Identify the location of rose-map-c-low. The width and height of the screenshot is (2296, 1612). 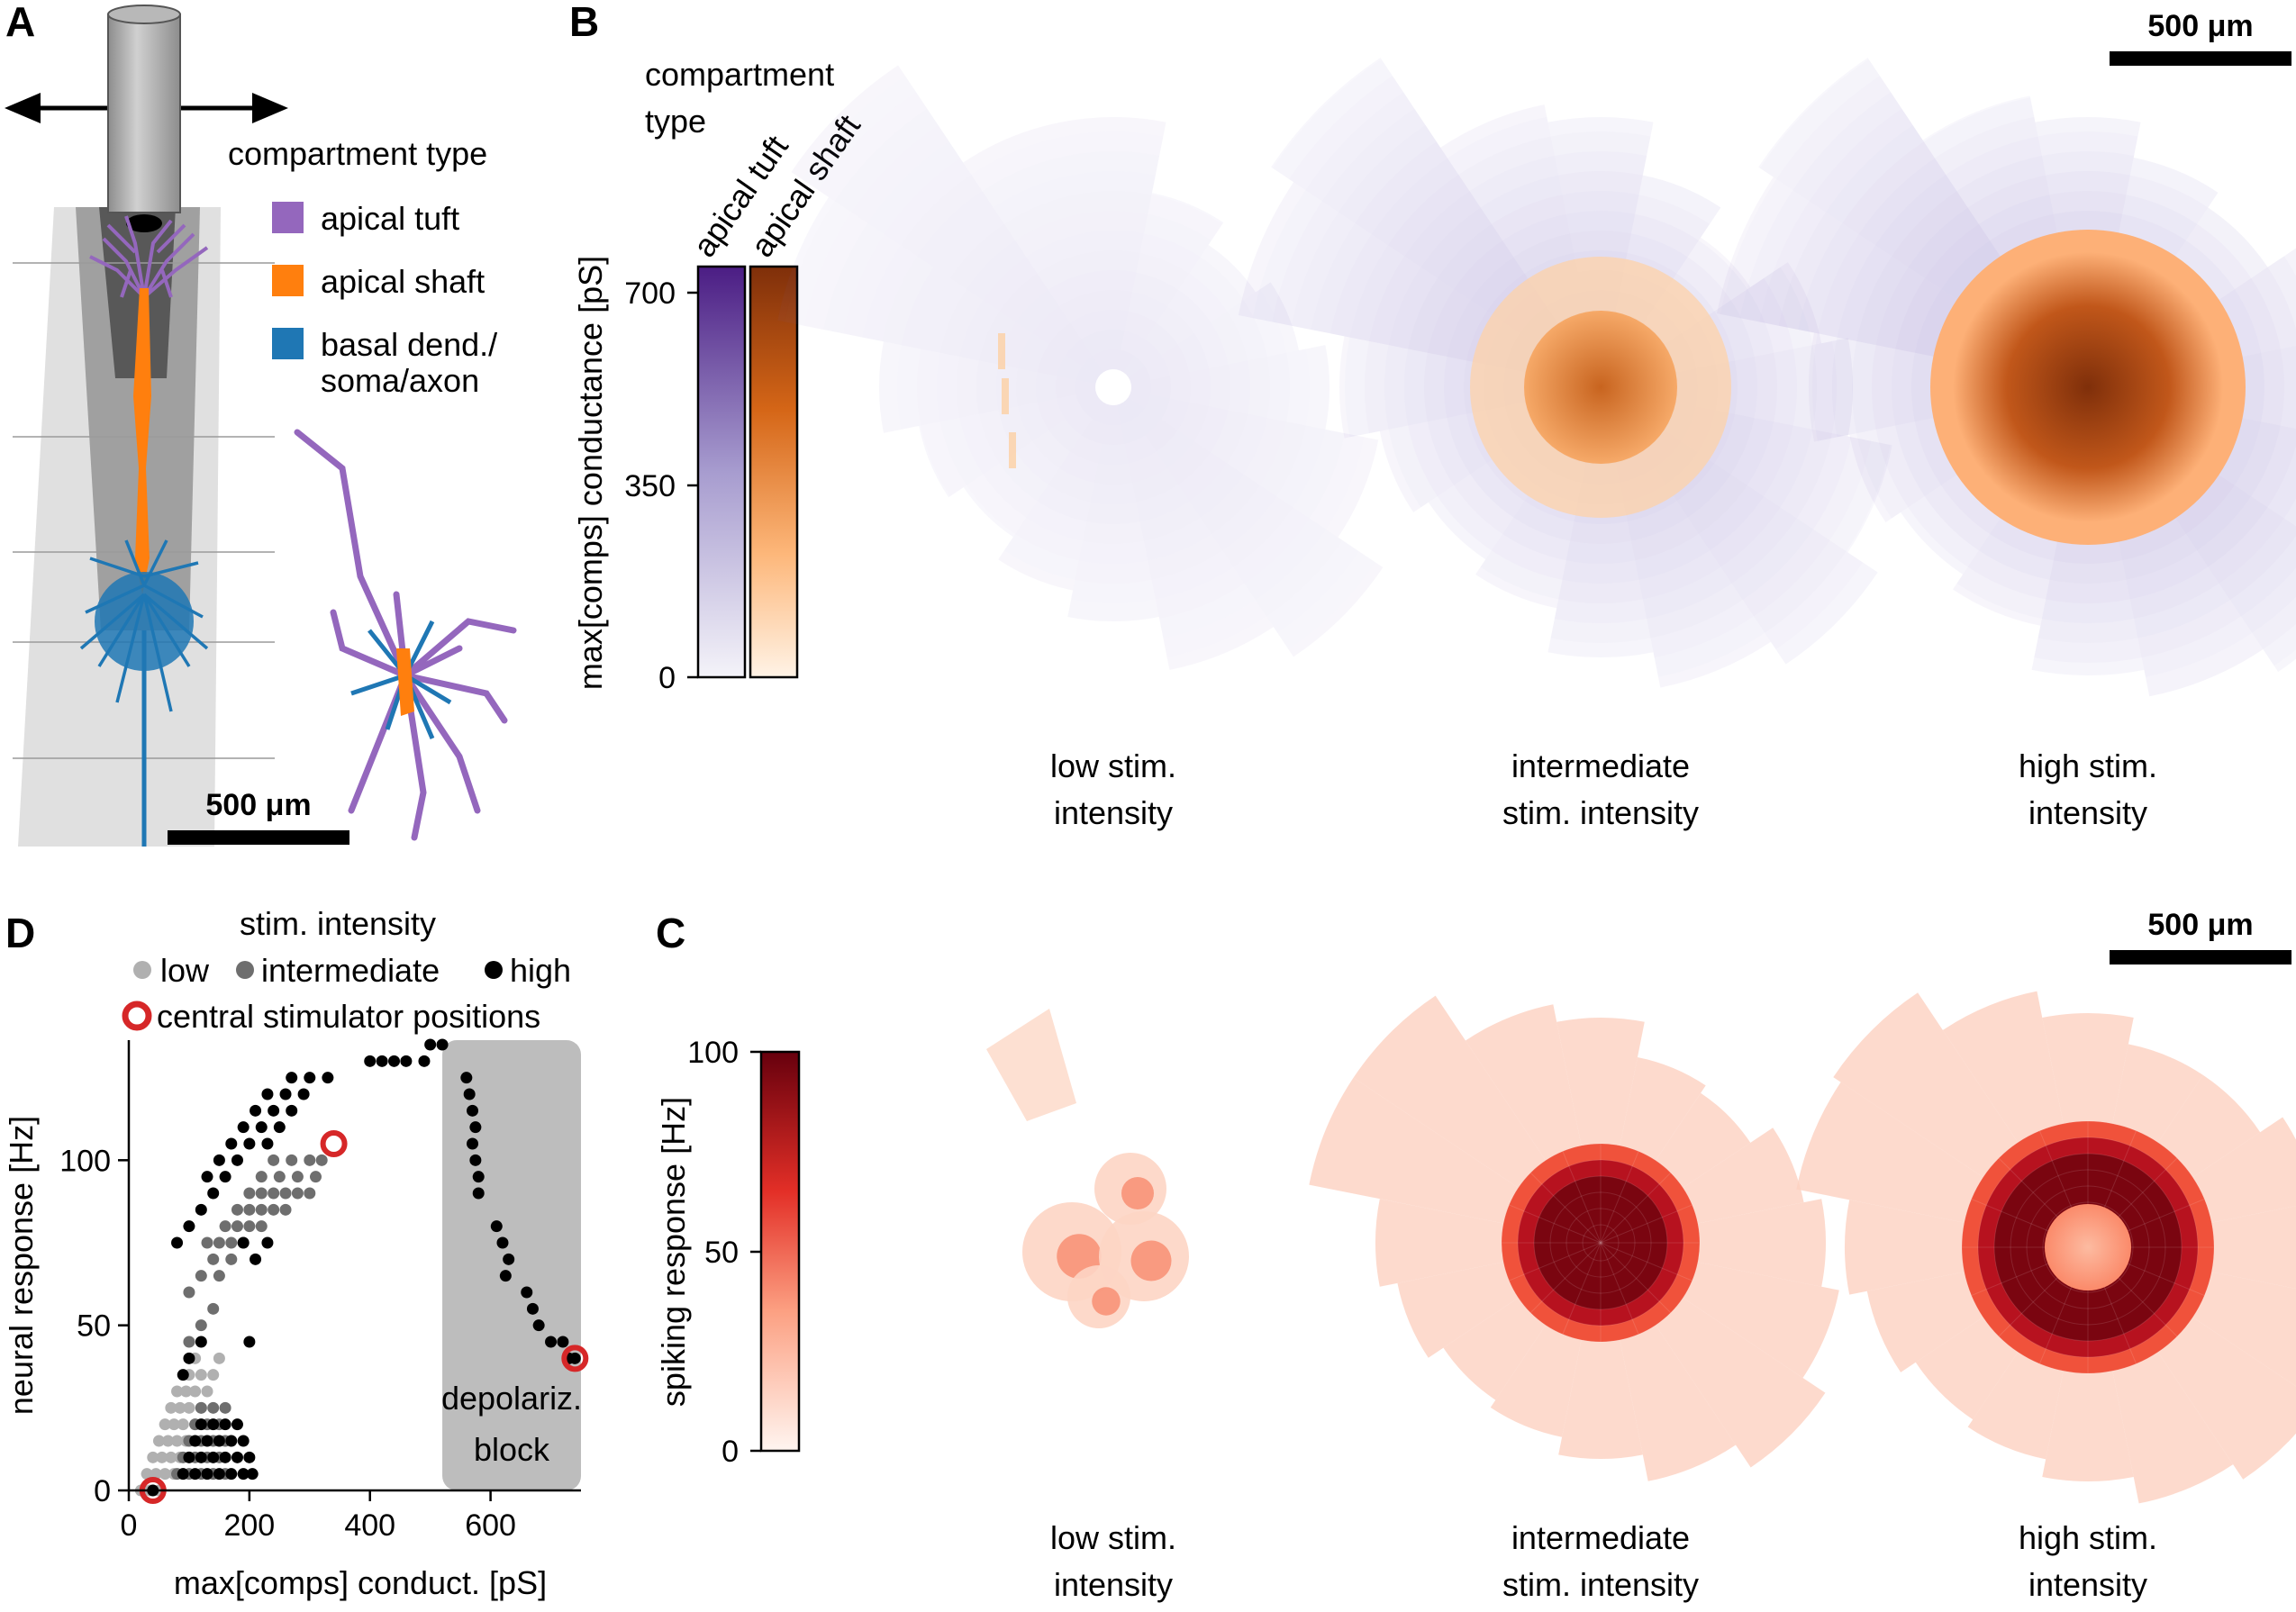
(1087, 1168).